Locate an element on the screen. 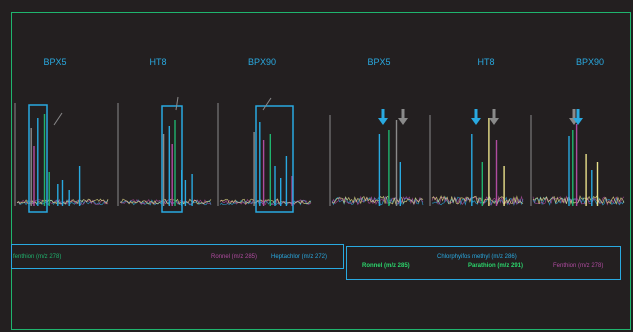  highlight-box-bpx5 is located at coordinates (38, 158).